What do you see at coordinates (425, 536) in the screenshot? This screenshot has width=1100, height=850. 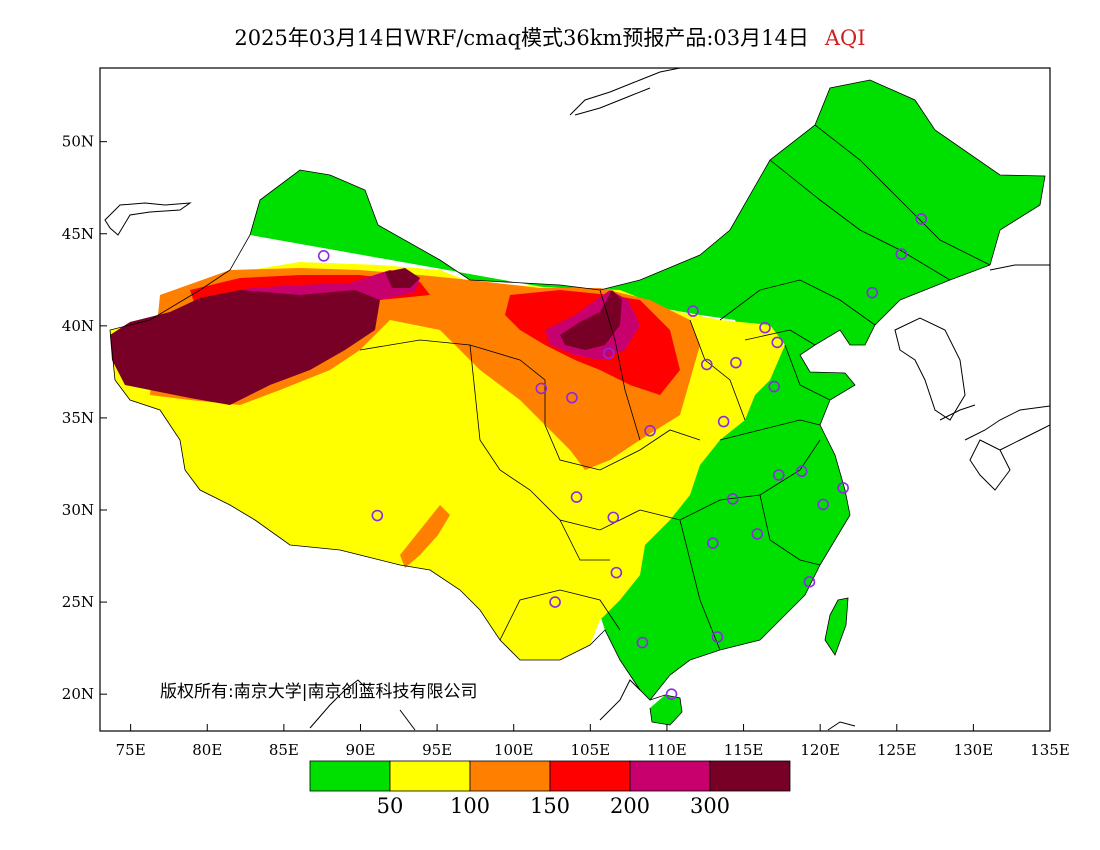 I see `region-aqi-usg-tibet` at bounding box center [425, 536].